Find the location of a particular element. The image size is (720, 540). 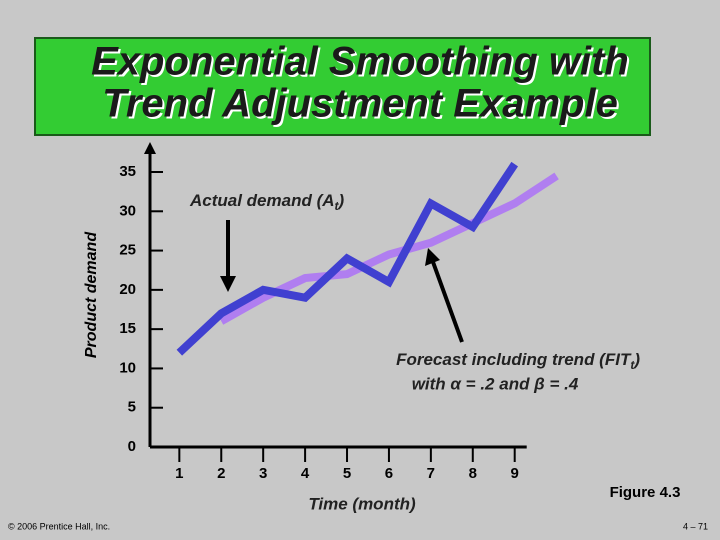

y-tick-label: 10 is located at coordinates (127, 367).